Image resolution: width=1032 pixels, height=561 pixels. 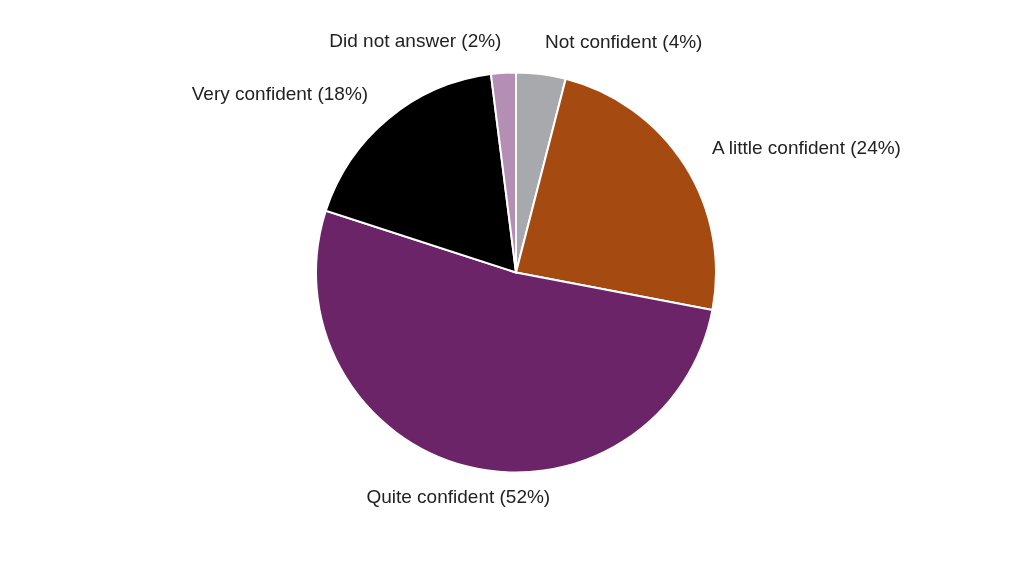 I want to click on slice-label: Not confident (4%), so click(x=624, y=42).